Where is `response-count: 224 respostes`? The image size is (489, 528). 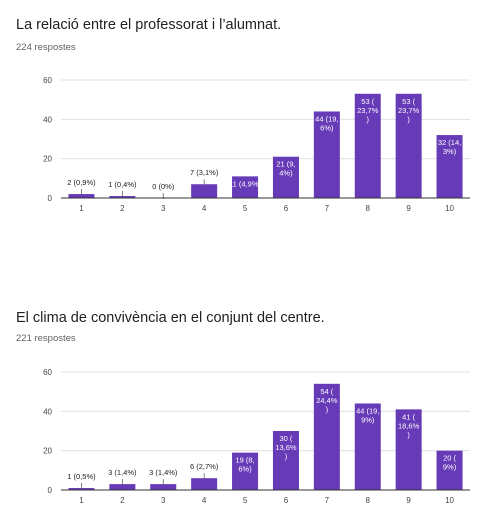 response-count: 224 respostes is located at coordinates (46, 47).